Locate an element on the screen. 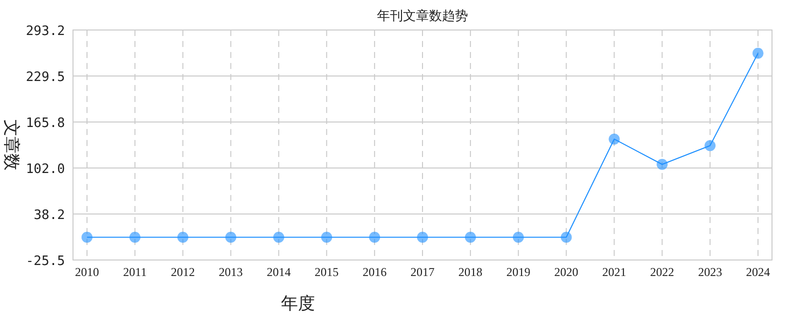 The image size is (798, 330). x-tick-label: 2023 is located at coordinates (710, 272).